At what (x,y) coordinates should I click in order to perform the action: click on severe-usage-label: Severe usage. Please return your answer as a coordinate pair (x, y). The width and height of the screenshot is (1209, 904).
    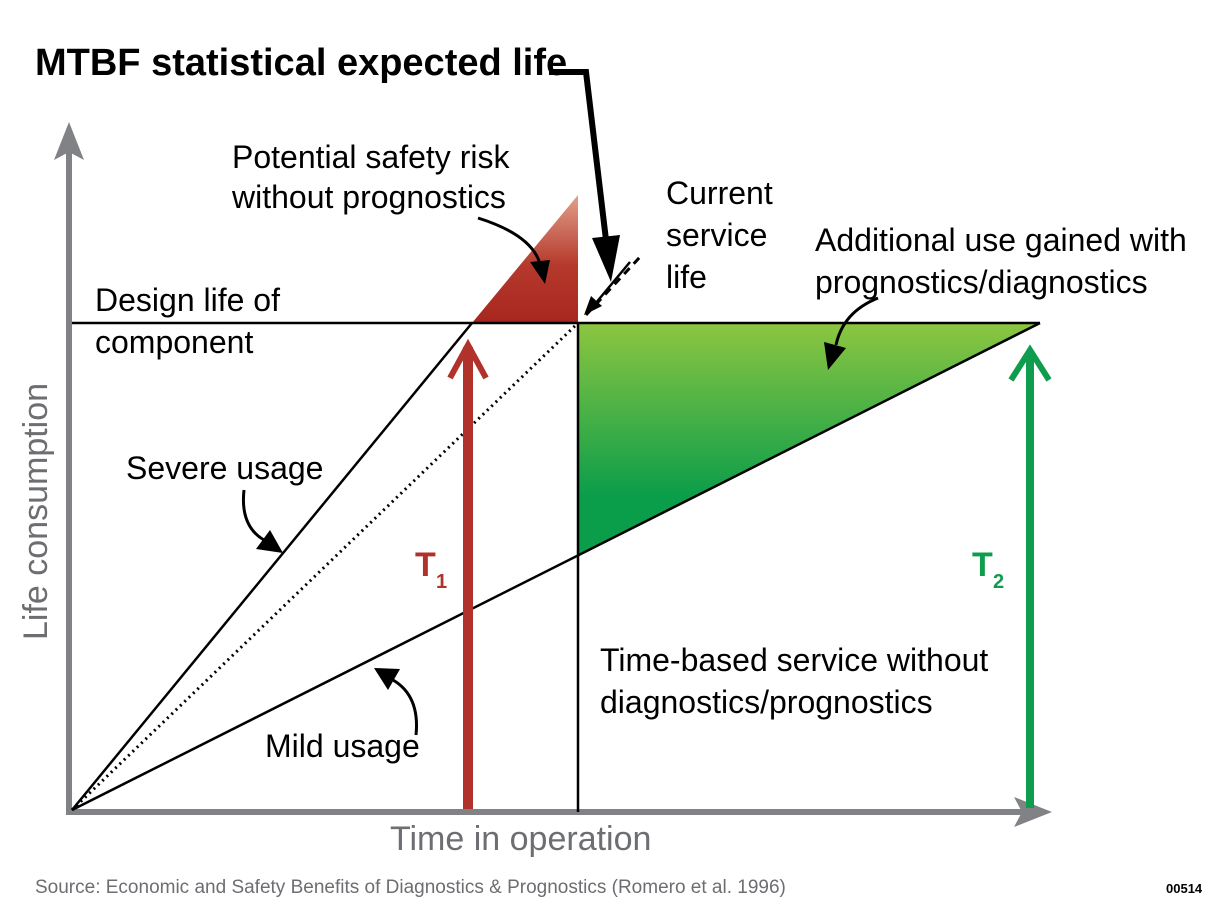
    Looking at the image, I should click on (224, 468).